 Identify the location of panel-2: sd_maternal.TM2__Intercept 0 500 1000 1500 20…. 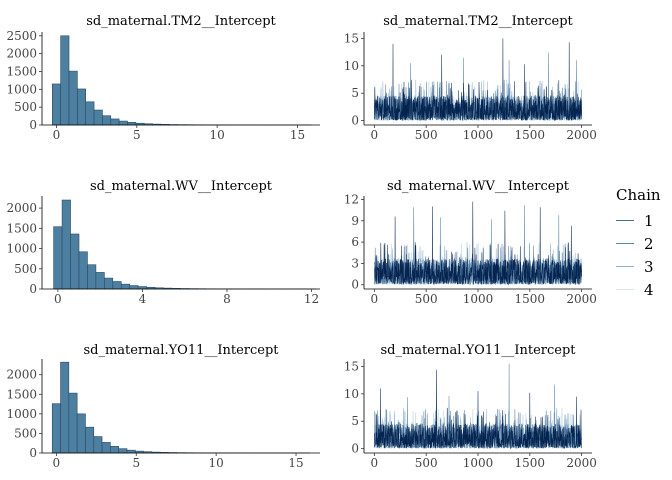
(470, 78).